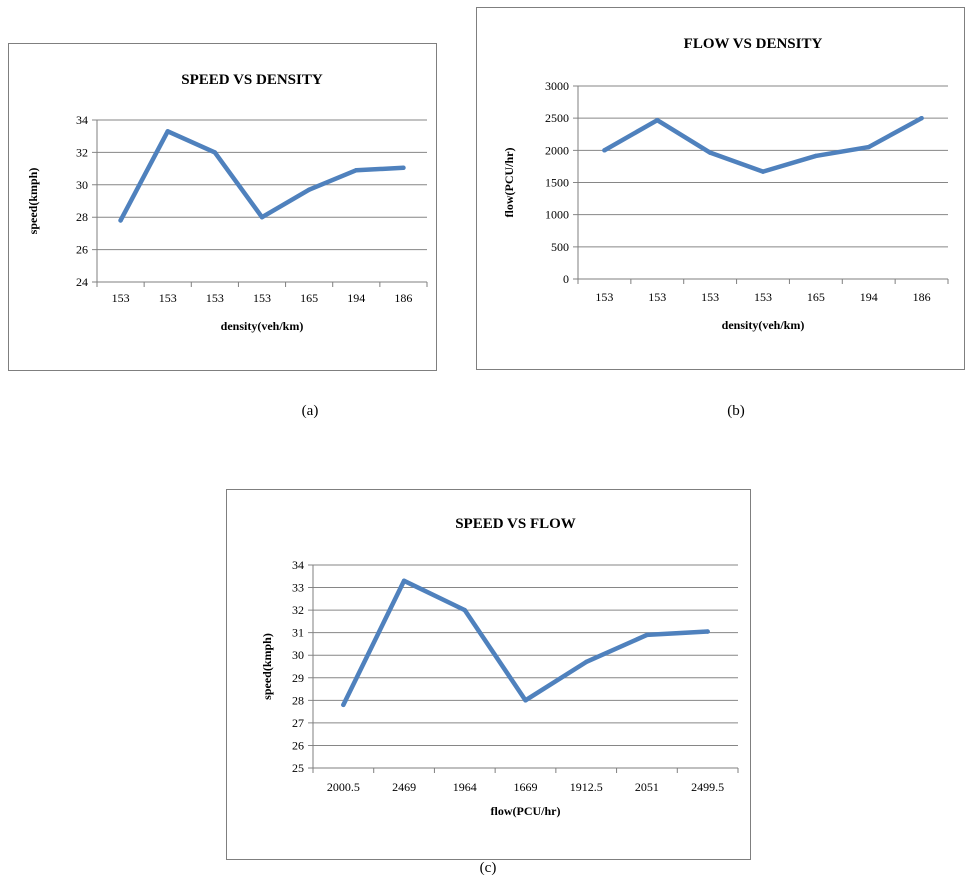  Describe the element at coordinates (298, 588) in the screenshot. I see `y-tick-label: 33` at that location.